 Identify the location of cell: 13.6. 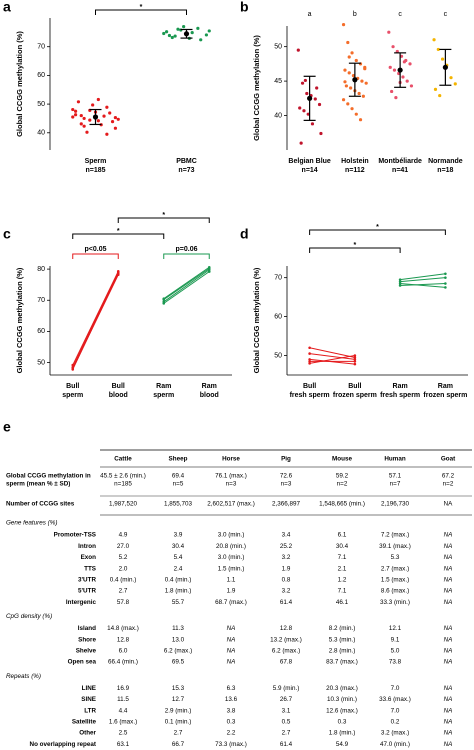
(231, 699).